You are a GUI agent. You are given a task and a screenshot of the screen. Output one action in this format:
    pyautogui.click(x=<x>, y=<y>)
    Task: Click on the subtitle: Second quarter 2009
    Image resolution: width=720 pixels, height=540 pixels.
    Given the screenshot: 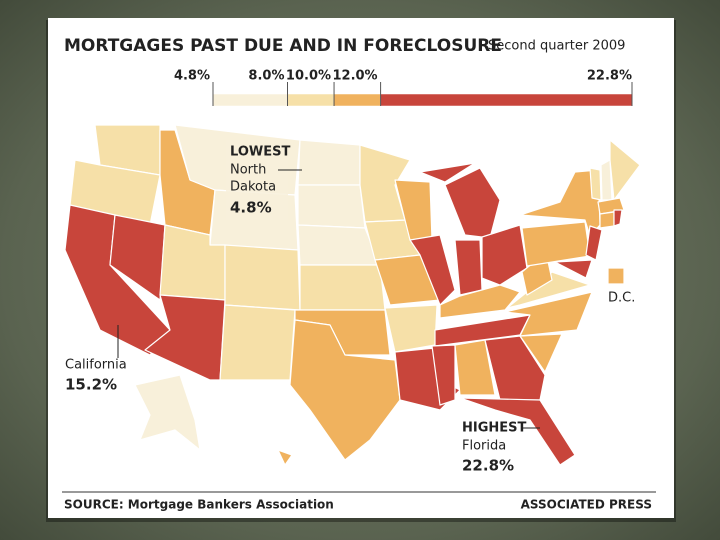 What is the action you would take?
    pyautogui.click(x=556, y=46)
    